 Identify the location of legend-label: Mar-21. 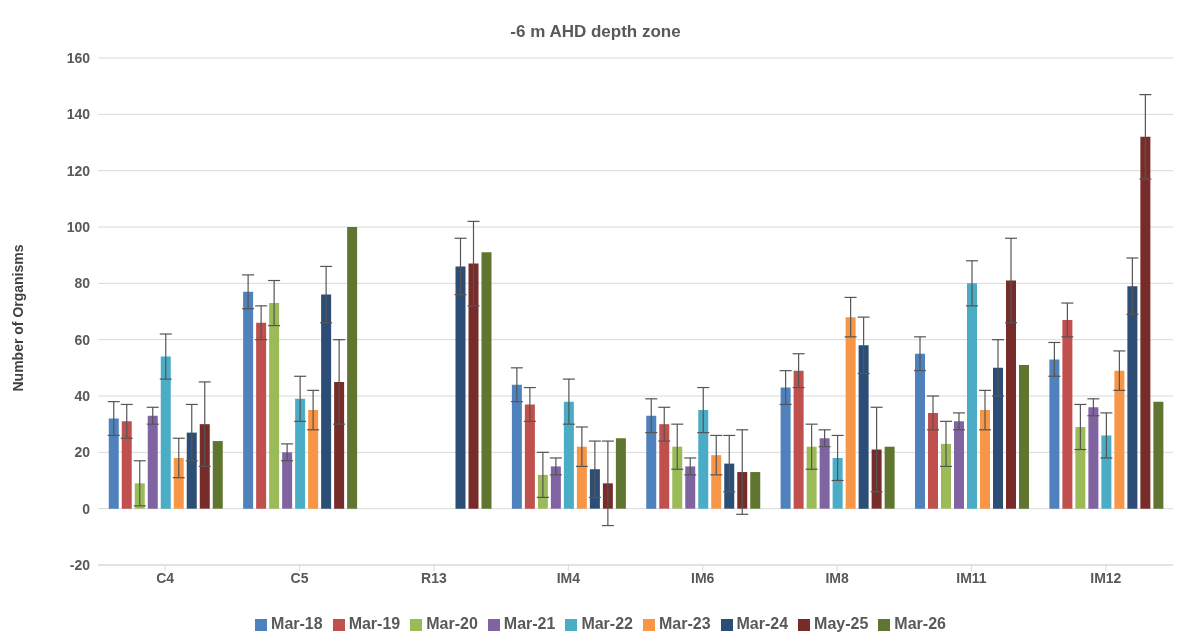
(529, 623).